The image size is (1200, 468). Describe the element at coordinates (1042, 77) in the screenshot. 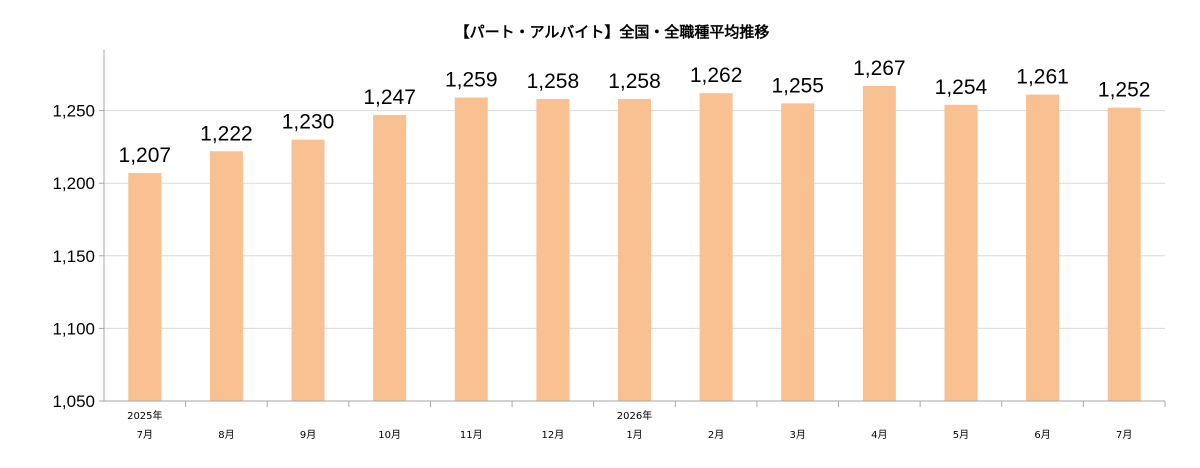

I see `bar-value-label: 1,261` at that location.